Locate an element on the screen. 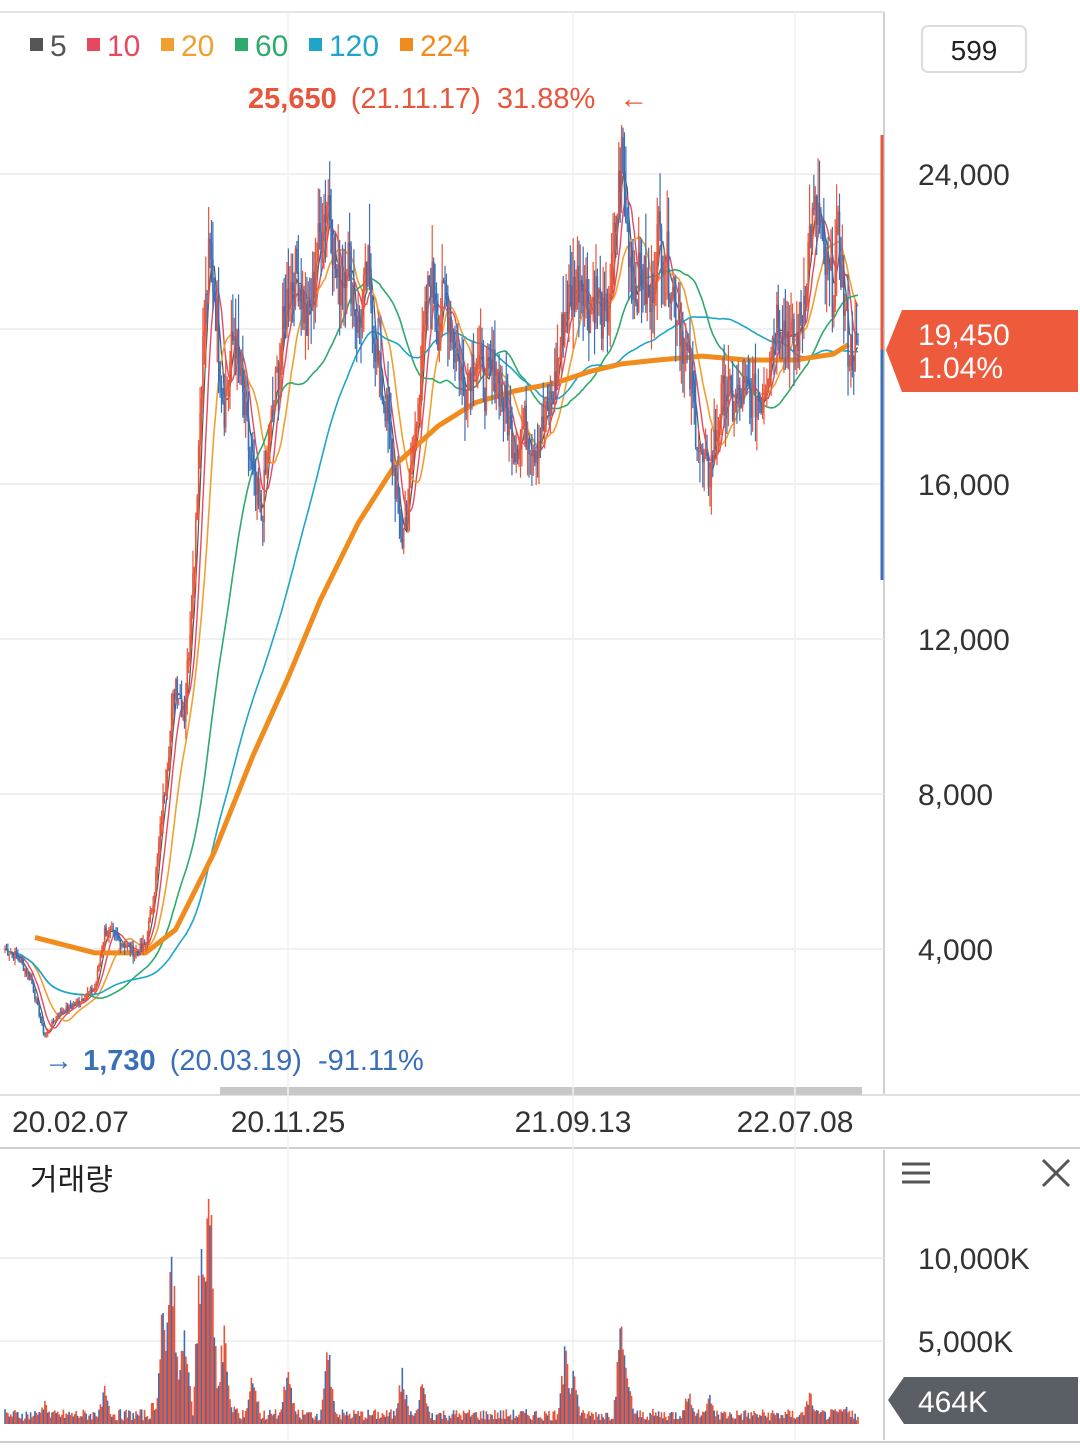 The height and width of the screenshot is (1449, 1080). volume-current-value: 464K is located at coordinates (953, 1402).